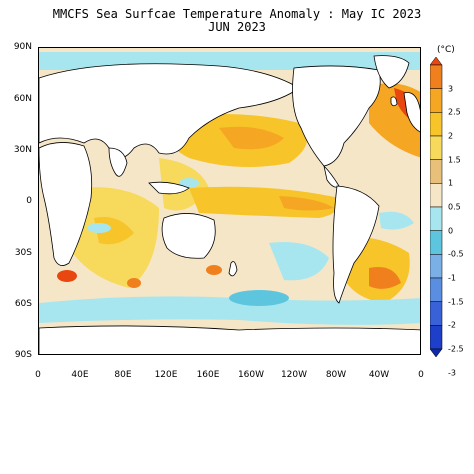 Image resolution: width=474 pixels, height=474 pixels. What do you see at coordinates (436, 352) in the screenshot?
I see `colorbar-bottom-arrow` at bounding box center [436, 352].